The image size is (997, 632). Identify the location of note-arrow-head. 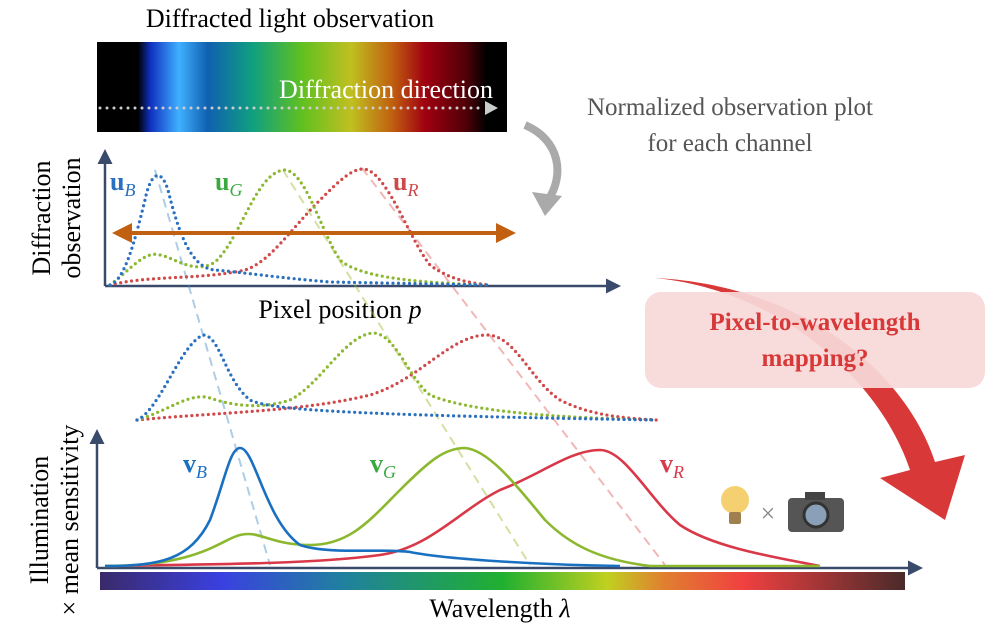
(547, 204).